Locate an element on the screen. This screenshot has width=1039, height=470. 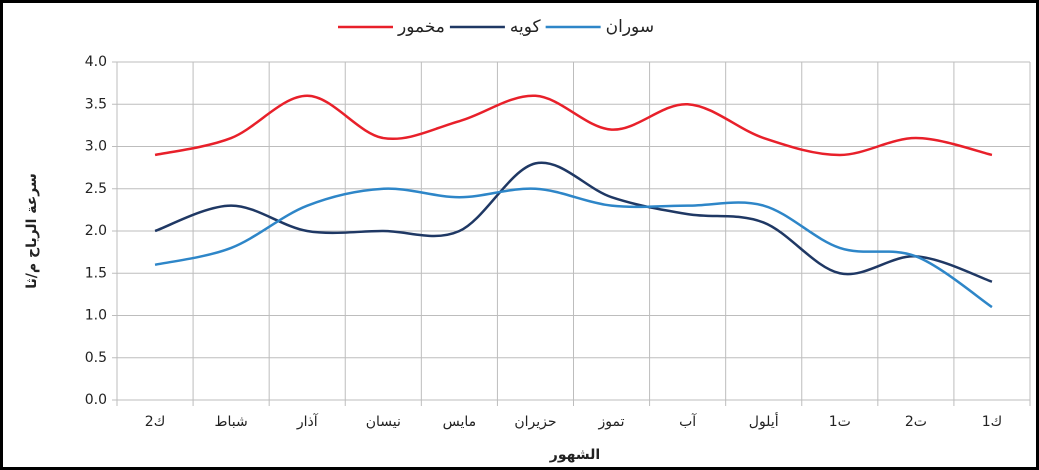
y-tick-label: 3.5 is located at coordinates (96, 104).